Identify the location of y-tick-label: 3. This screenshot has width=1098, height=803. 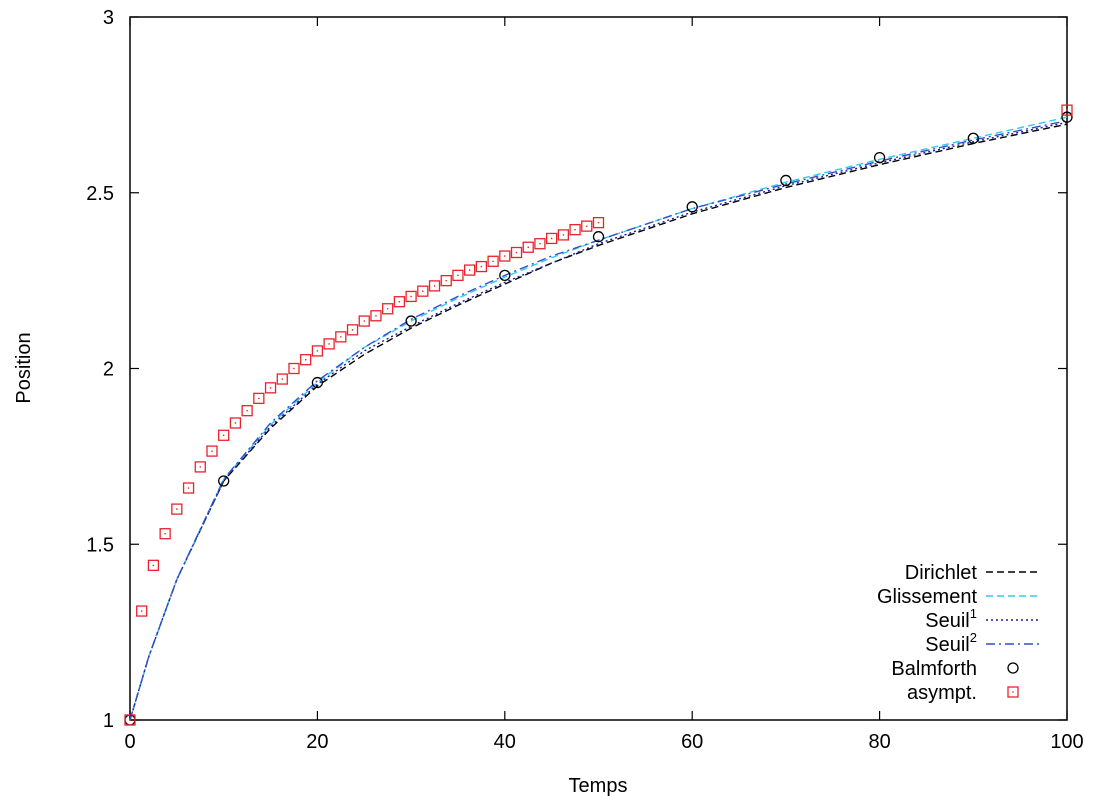
(108, 18).